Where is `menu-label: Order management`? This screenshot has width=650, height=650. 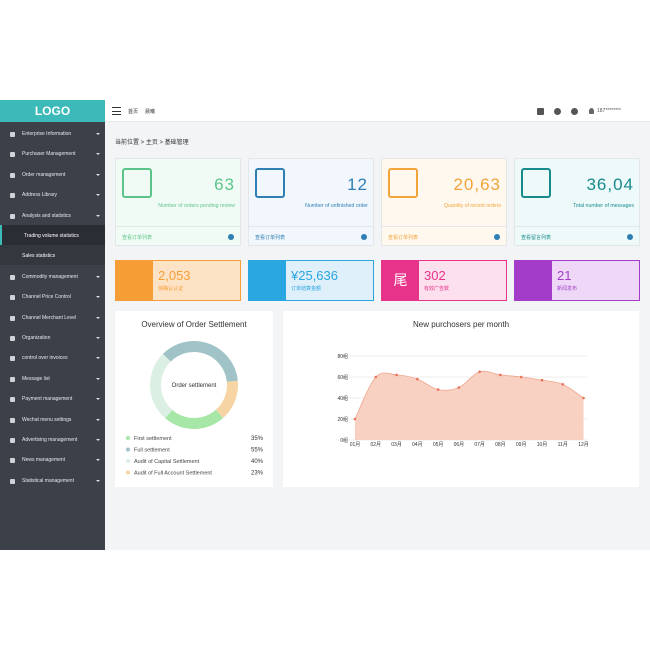 menu-label: Order management is located at coordinates (44, 174).